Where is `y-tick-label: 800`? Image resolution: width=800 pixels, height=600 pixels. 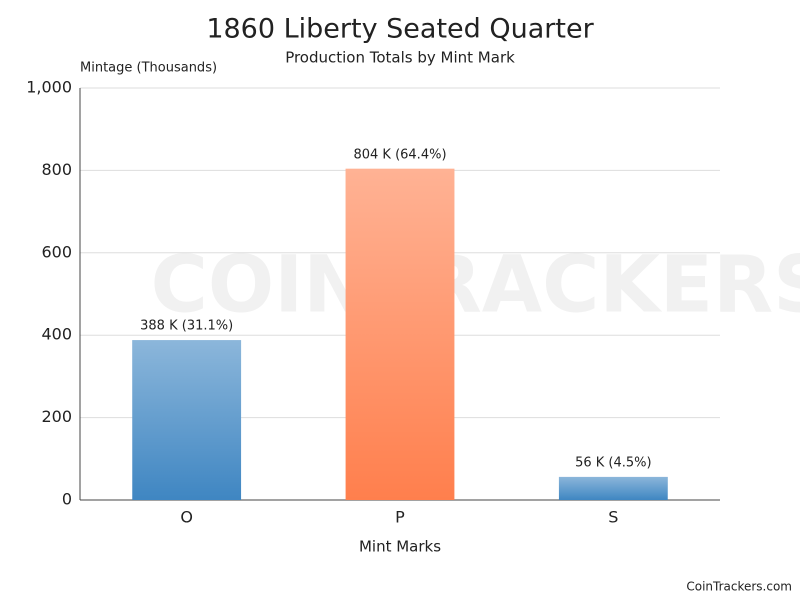 y-tick-label: 800 is located at coordinates (56, 169).